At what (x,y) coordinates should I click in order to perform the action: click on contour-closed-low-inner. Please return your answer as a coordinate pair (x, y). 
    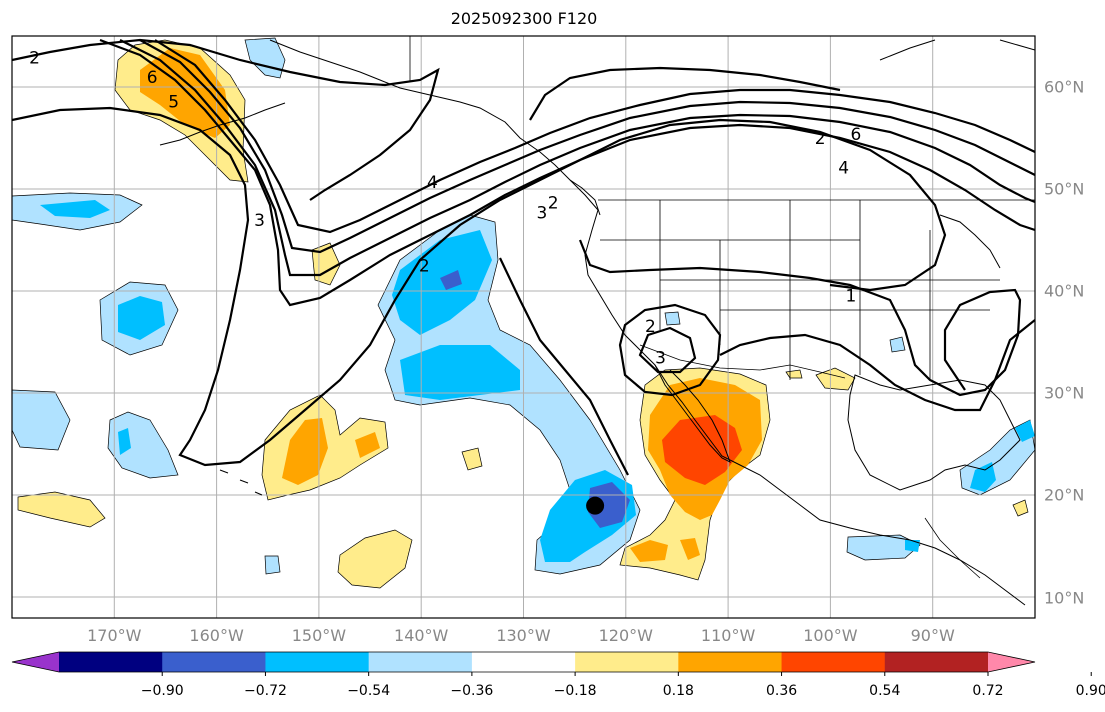
    Looking at the image, I should click on (667, 350).